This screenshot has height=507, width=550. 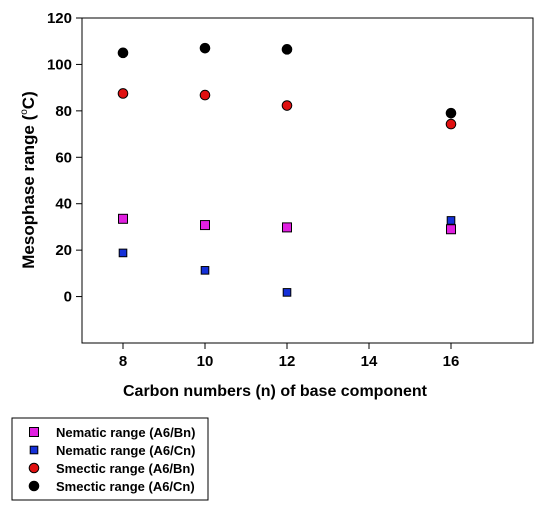 I want to click on legend-label-3: Smectic range (A6/Bn), so click(x=125, y=468).